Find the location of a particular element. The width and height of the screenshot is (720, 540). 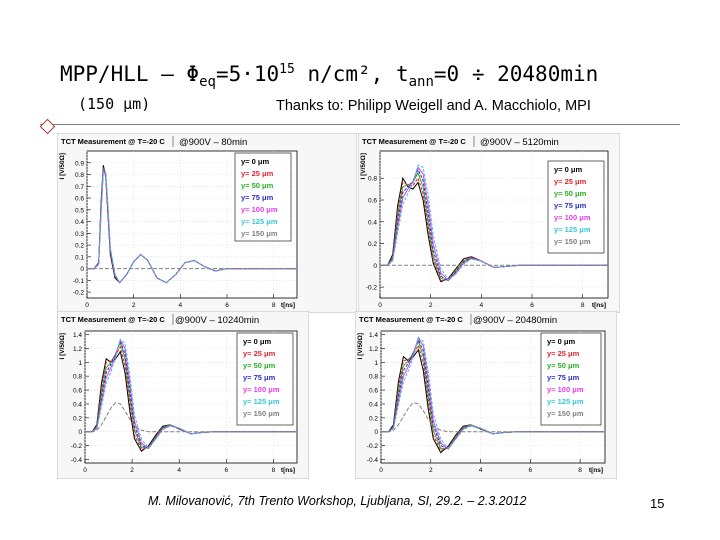

thickness-label: (150 μm) is located at coordinates (114, 104).